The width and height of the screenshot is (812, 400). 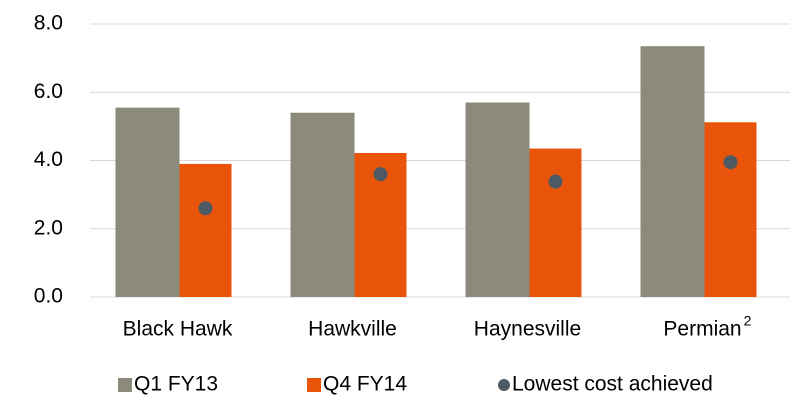 I want to click on footnote-marker: 2, so click(x=748, y=321).